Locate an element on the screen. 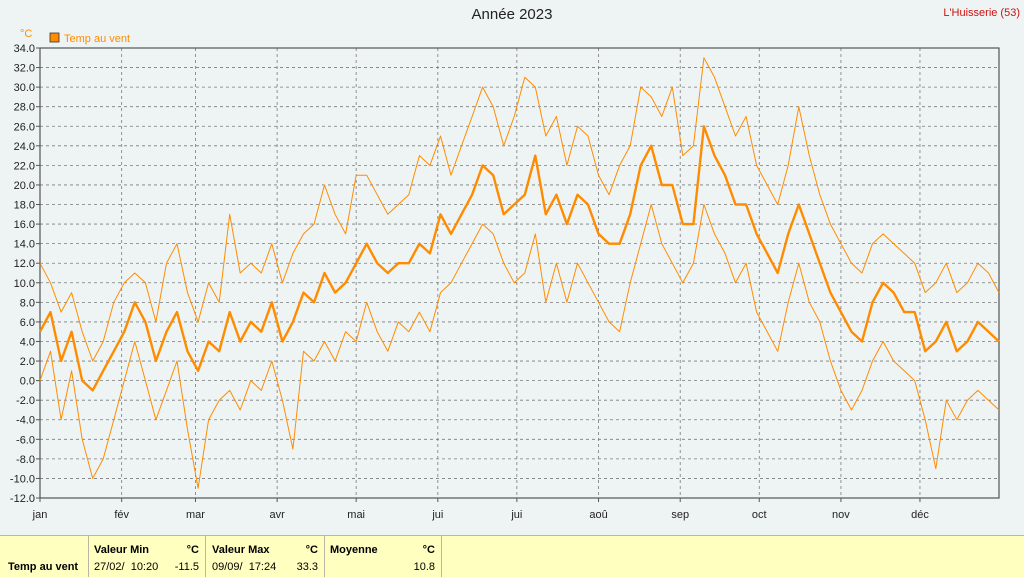 The image size is (1024, 577). x-tick-label: sep is located at coordinates (680, 515).